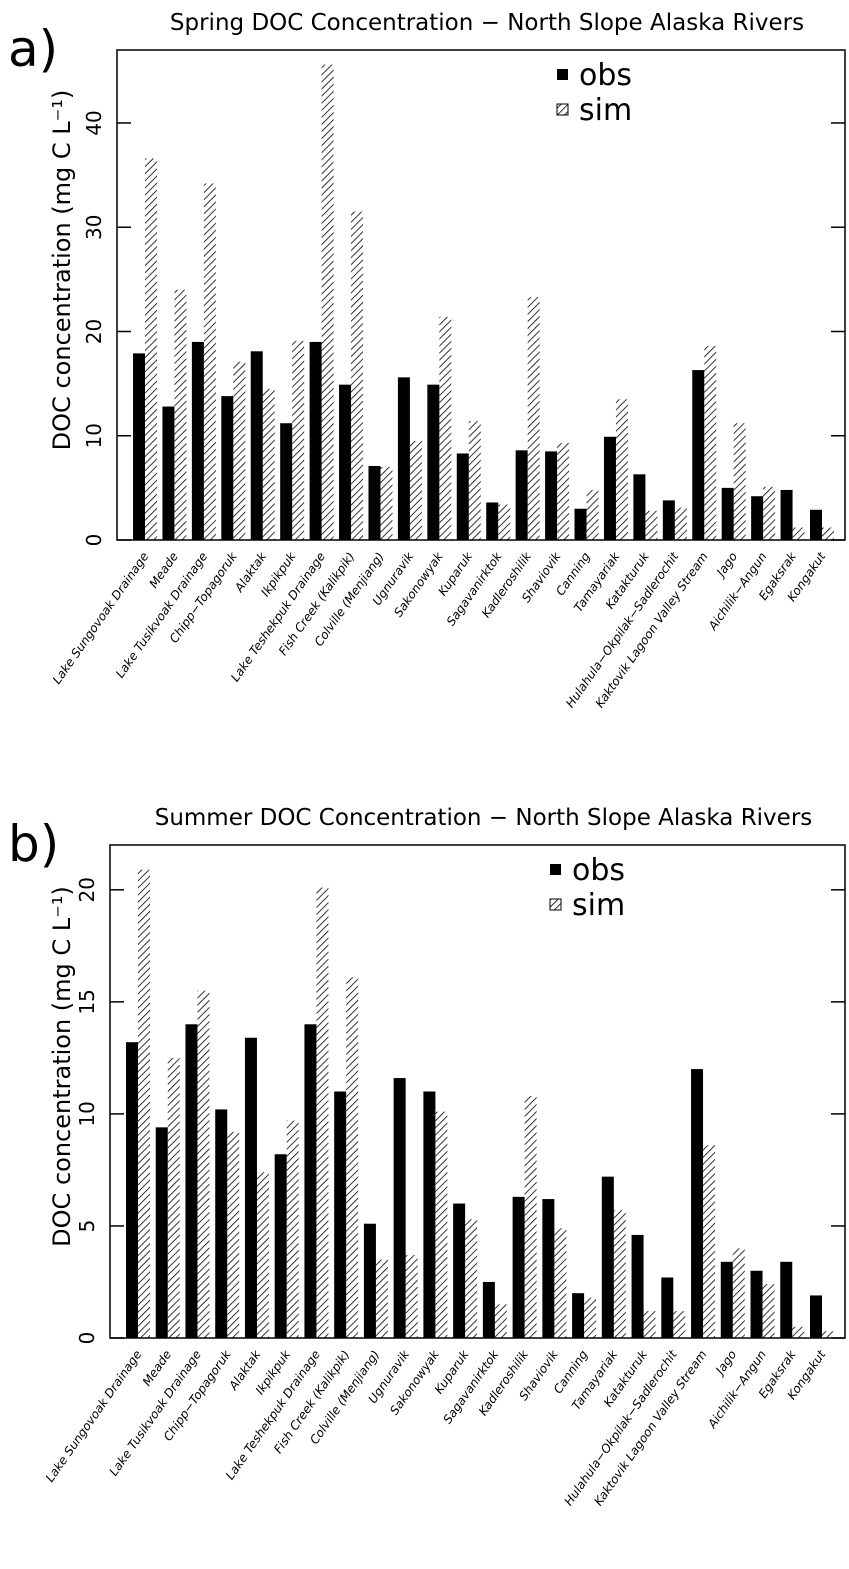 The width and height of the screenshot is (849, 1569). What do you see at coordinates (87, 1226) in the screenshot?
I see `y-tick-label: 5` at bounding box center [87, 1226].